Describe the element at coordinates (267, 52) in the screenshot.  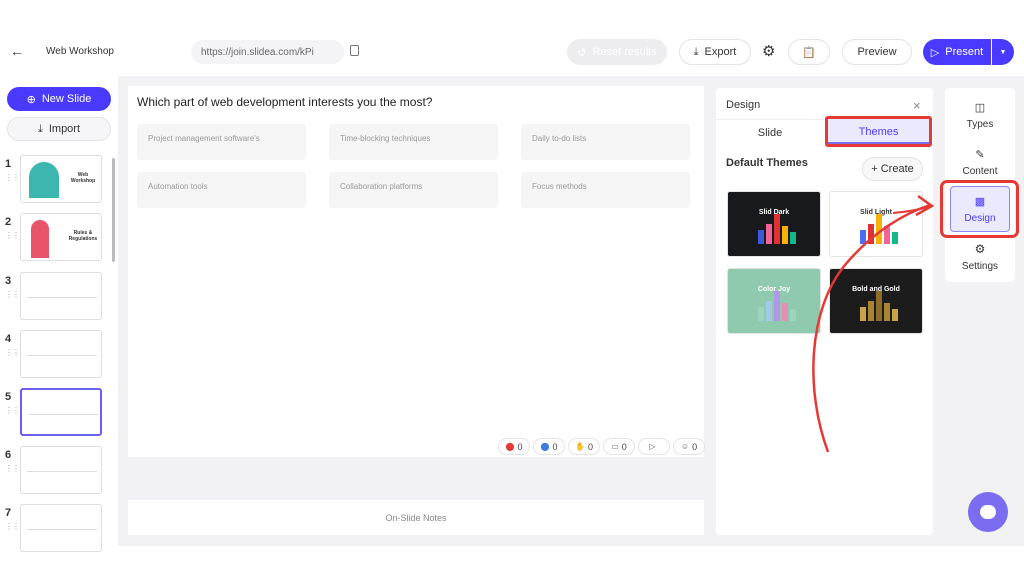
I see `join-link: https://join.slidea.com/kPi` at that location.